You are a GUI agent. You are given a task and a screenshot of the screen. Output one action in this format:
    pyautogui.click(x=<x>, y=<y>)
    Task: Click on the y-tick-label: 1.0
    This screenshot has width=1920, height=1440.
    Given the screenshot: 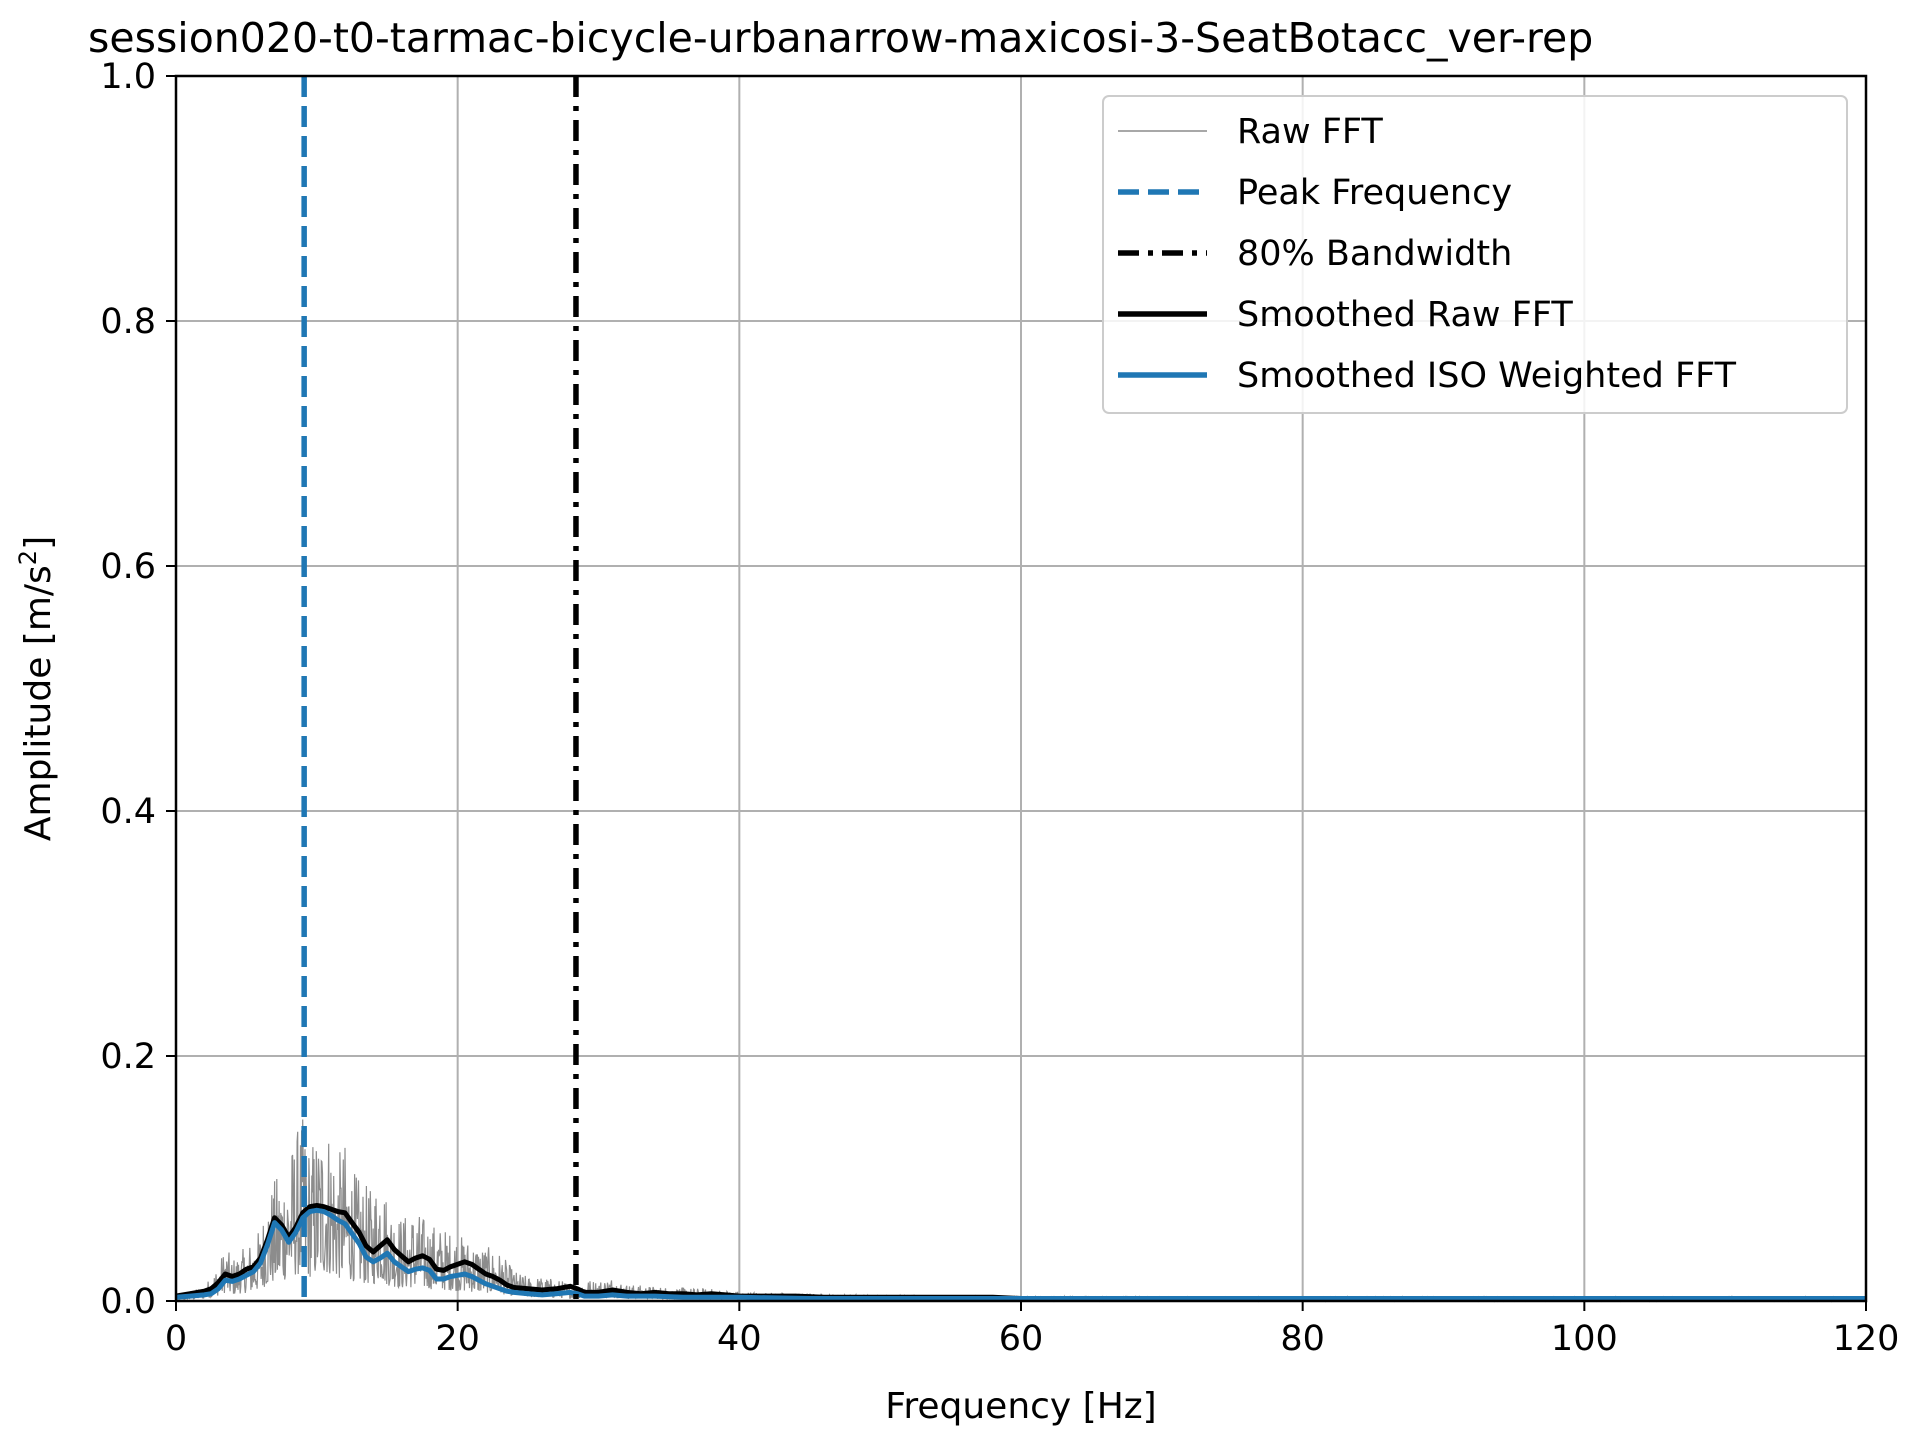 What is the action you would take?
    pyautogui.click(x=128, y=77)
    